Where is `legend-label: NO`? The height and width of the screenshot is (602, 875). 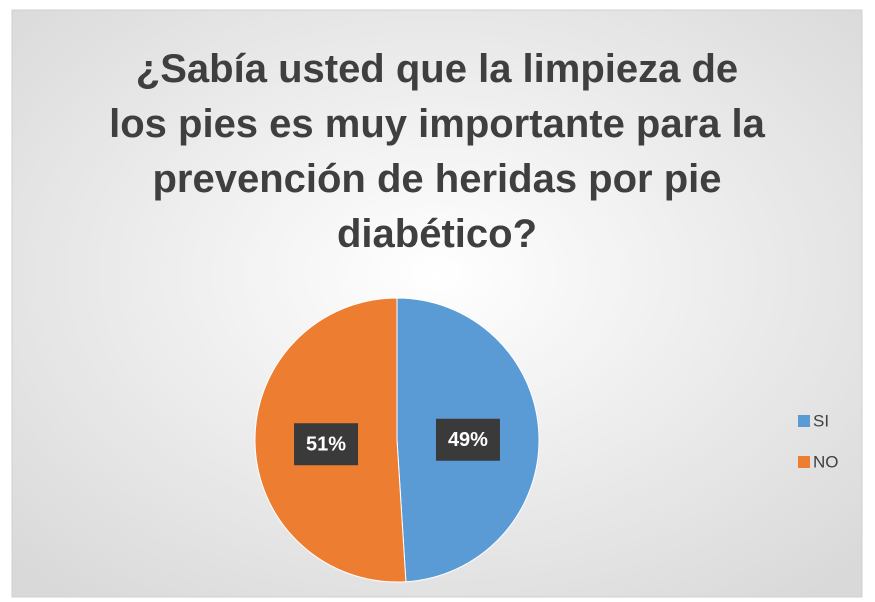 legend-label: NO is located at coordinates (826, 461).